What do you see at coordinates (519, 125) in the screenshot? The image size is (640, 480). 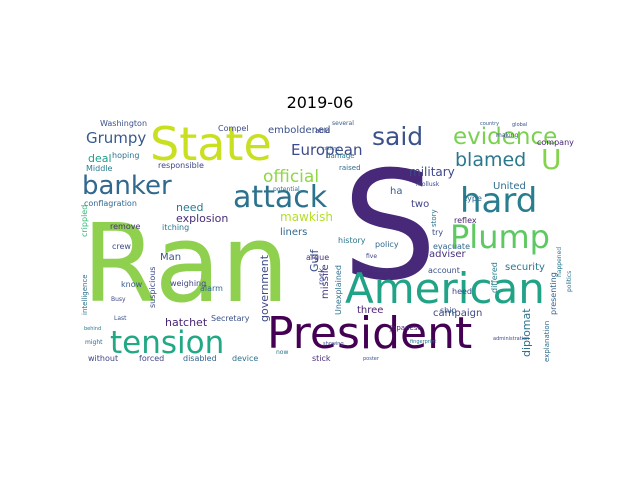 I see `cloud-word: global` at bounding box center [519, 125].